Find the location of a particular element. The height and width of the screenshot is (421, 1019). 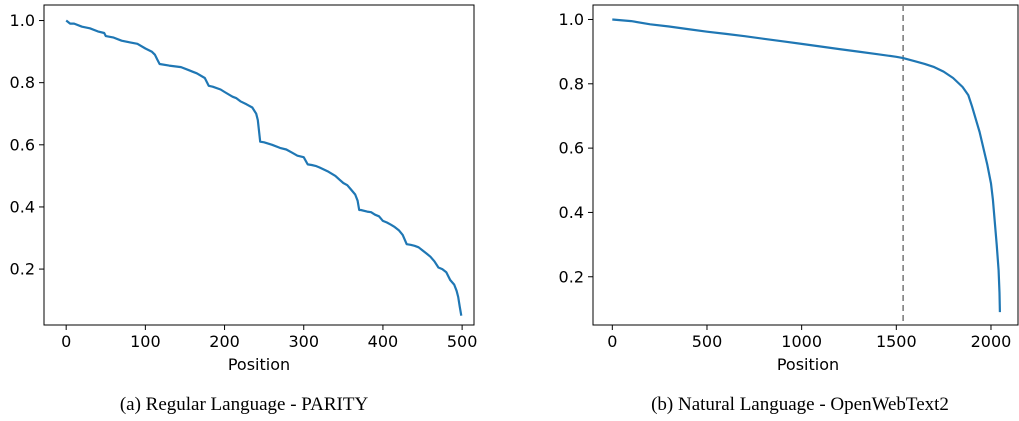

chart-a-y-tick-label: 1.0 is located at coordinates (22, 20).